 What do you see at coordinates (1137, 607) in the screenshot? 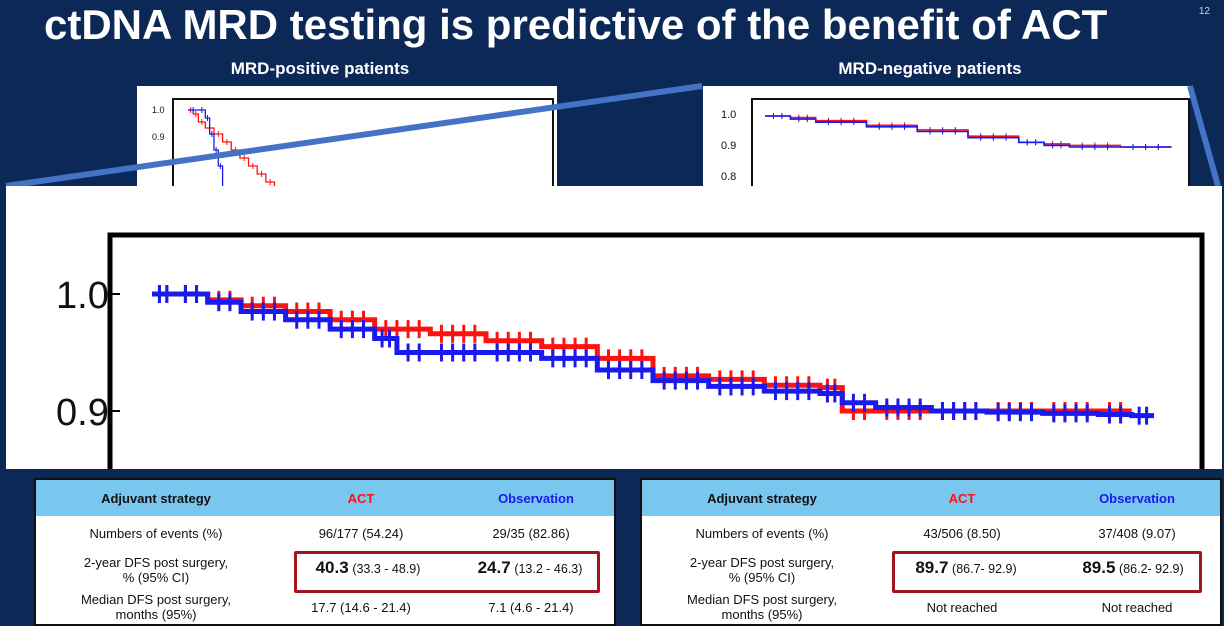
I see `obs-median-dfs: Not reached` at bounding box center [1137, 607].